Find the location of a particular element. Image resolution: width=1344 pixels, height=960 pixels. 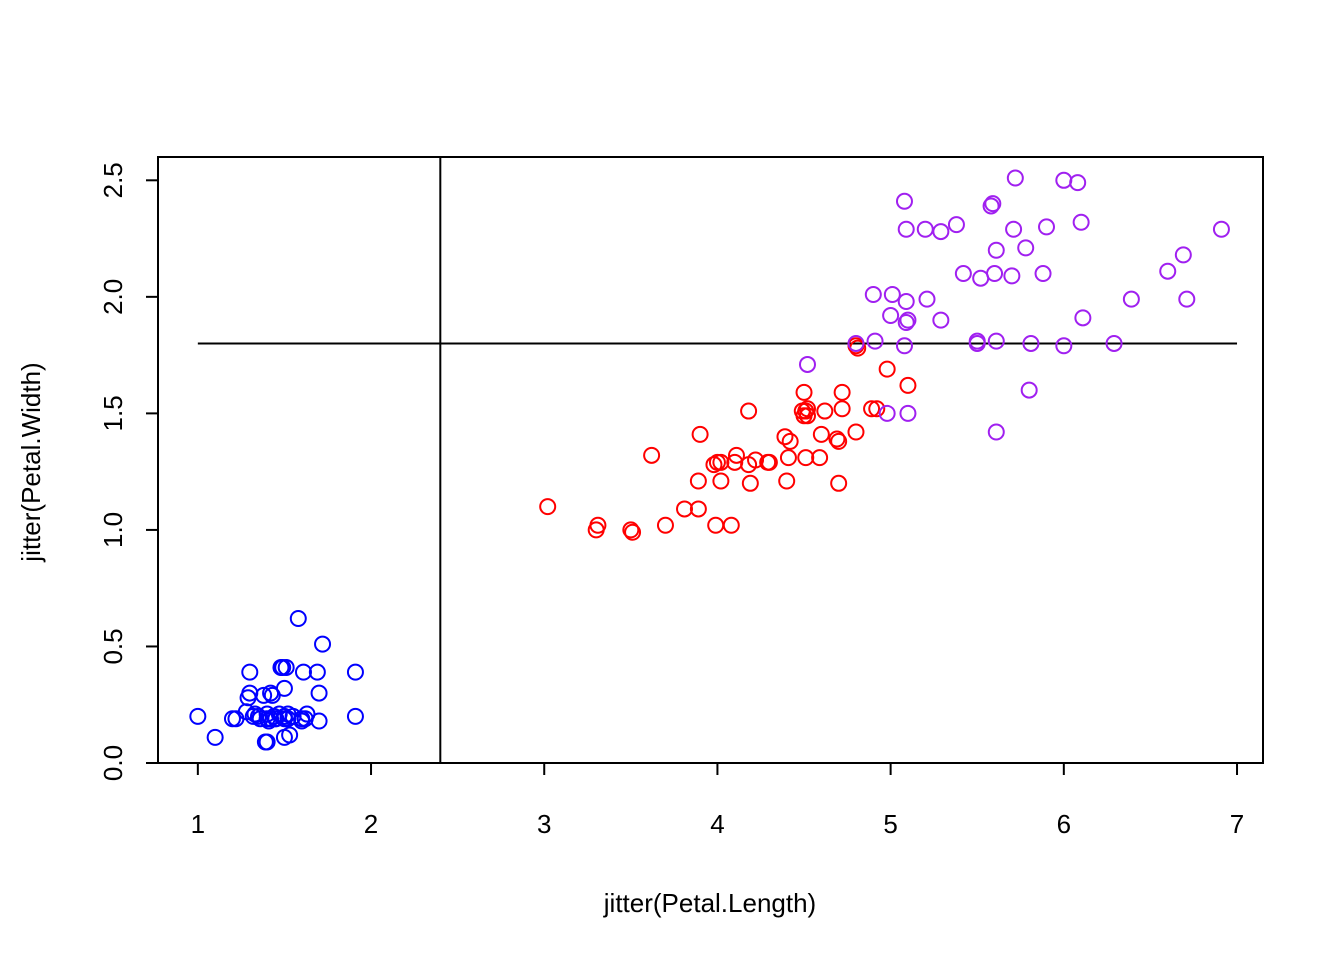

x-tick-label: 1 is located at coordinates (198, 824).